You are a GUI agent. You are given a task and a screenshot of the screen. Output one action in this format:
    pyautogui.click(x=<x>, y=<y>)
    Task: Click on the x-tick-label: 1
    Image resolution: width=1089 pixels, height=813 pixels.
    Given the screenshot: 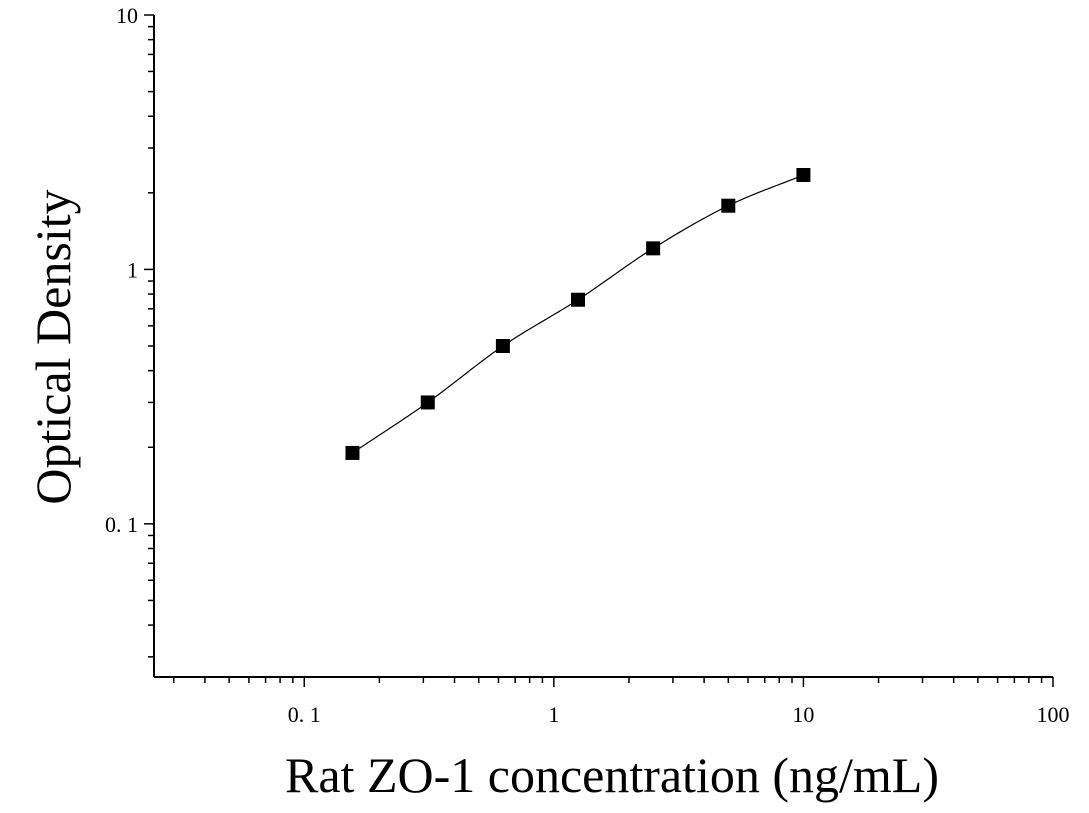 What is the action you would take?
    pyautogui.click(x=553, y=714)
    